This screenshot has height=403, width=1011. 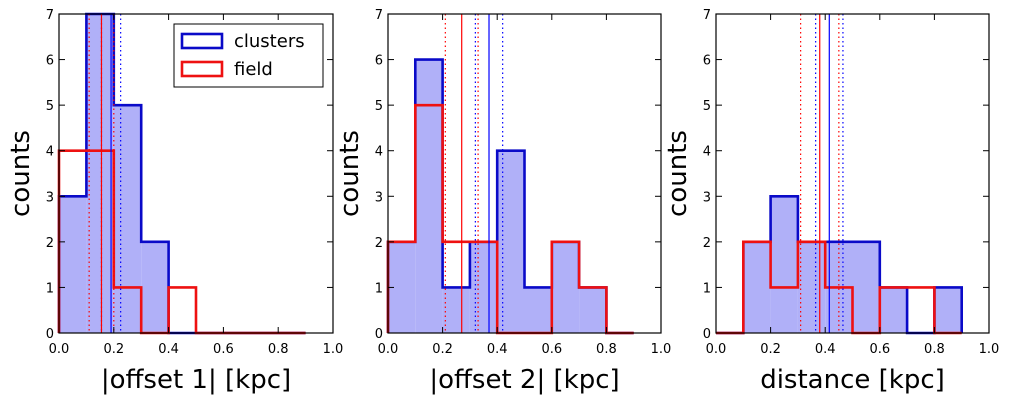 What do you see at coordinates (852, 380) in the screenshot?
I see `x-axis-title: distance [kpc]` at bounding box center [852, 380].